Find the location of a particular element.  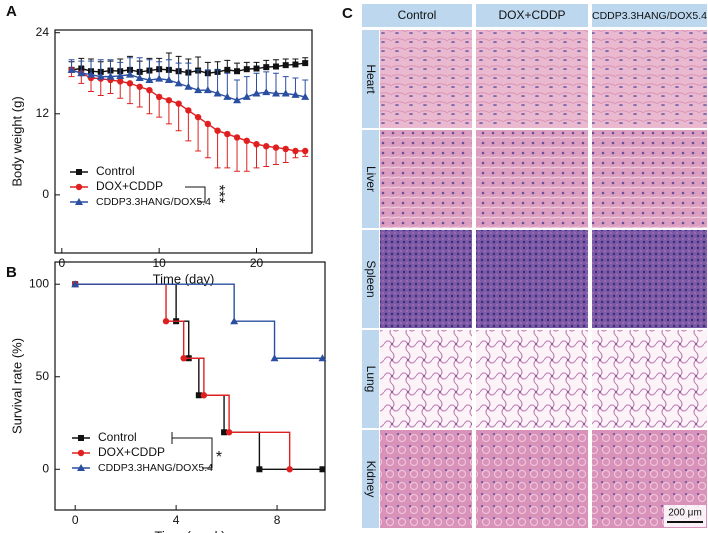

y-axis-label: Survival rate (%) is located at coordinates (16, 386).